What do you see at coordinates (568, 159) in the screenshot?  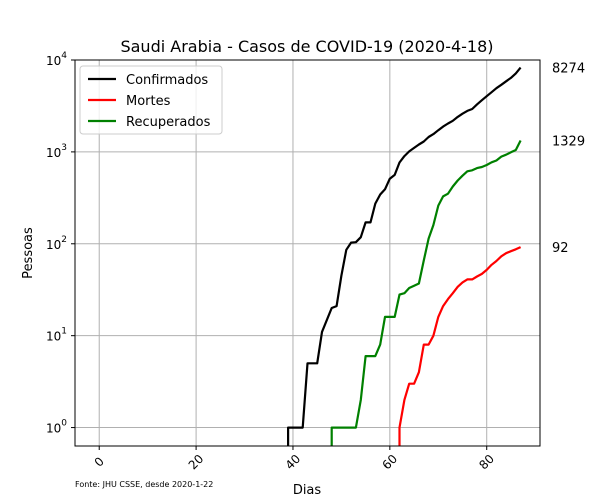 I see `end-labels: 8274 92 1329` at bounding box center [568, 159].